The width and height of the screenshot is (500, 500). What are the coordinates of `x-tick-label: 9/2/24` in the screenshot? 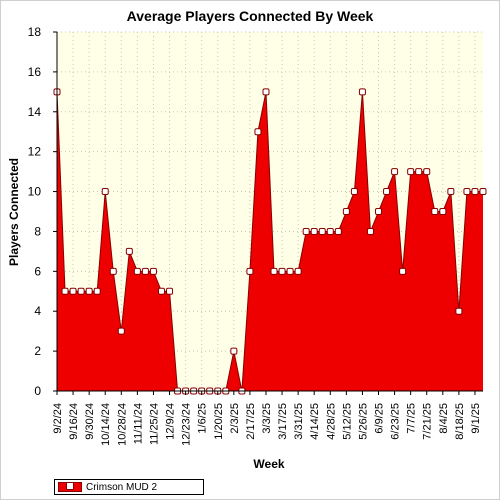 It's located at (58, 418).